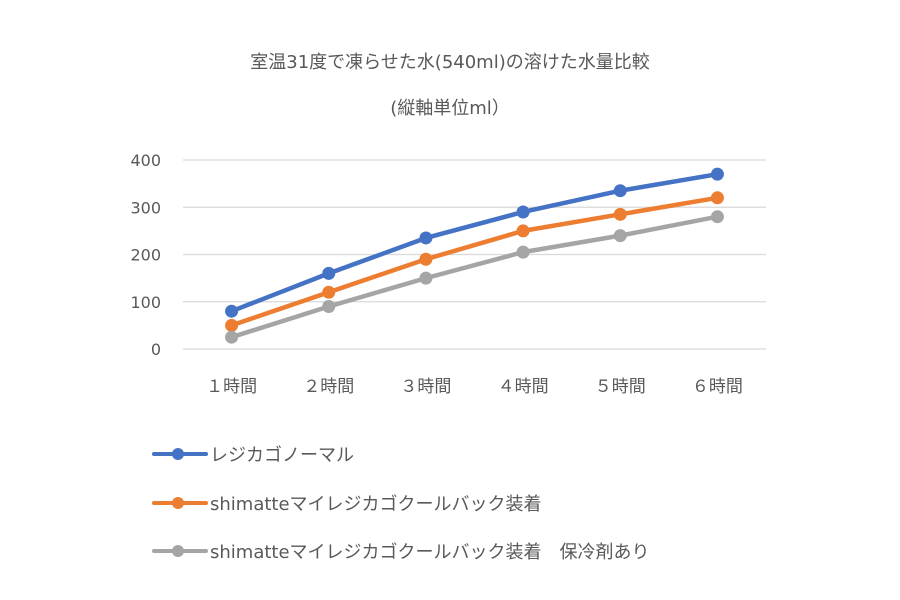 The height and width of the screenshot is (600, 900). I want to click on x-tick-label: ３時間, so click(425, 387).